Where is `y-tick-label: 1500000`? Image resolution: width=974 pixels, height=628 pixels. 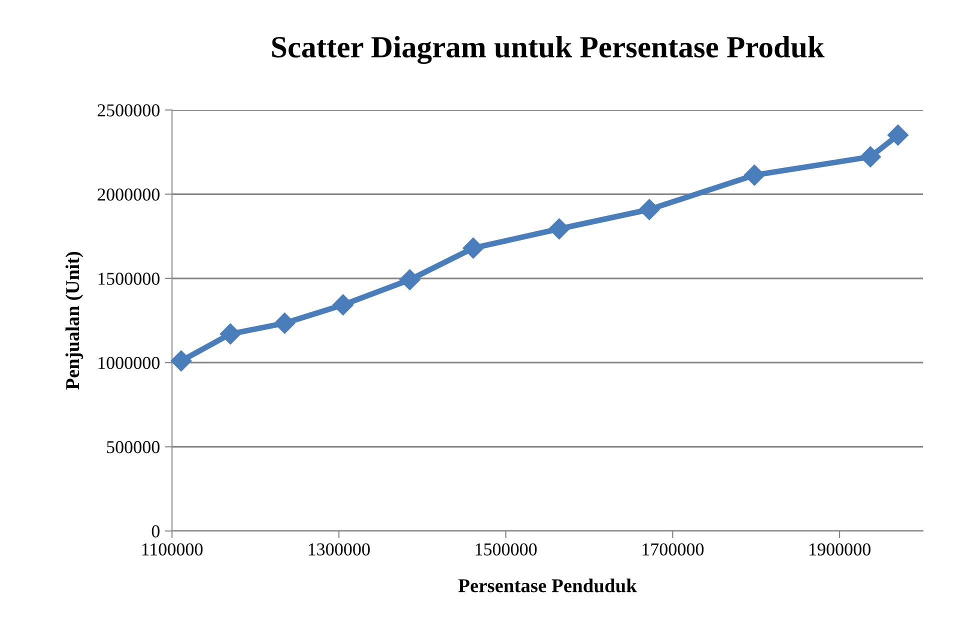 y-tick-label: 1500000 is located at coordinates (129, 278).